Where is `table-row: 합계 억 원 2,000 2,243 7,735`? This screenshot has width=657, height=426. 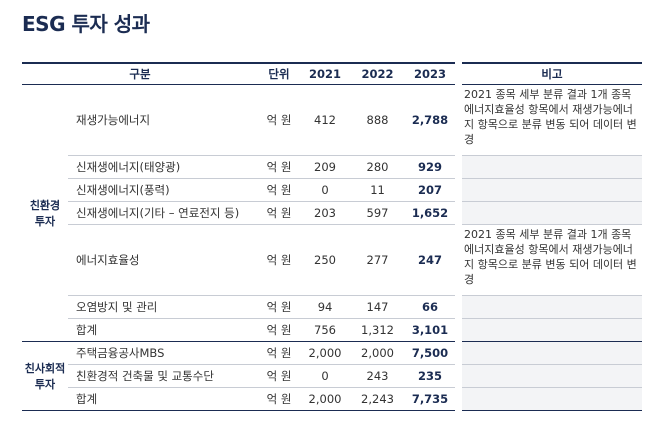 table-row: 합계 억 원 2,000 2,243 7,735 is located at coordinates (332, 399).